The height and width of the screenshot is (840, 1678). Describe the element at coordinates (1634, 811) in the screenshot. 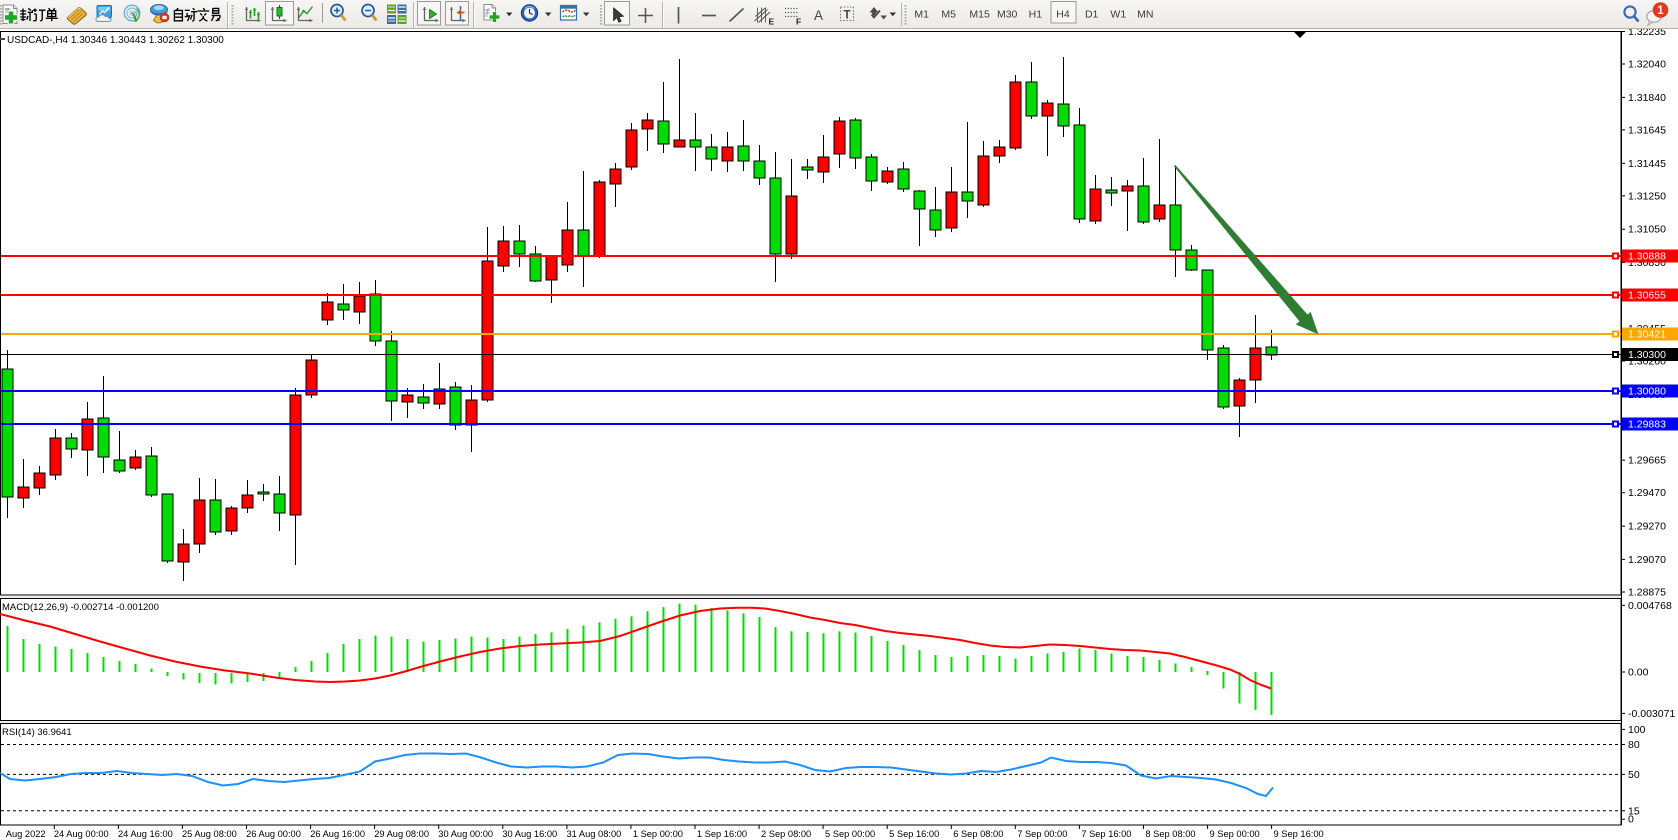

I see `svg-text: 15` at that location.